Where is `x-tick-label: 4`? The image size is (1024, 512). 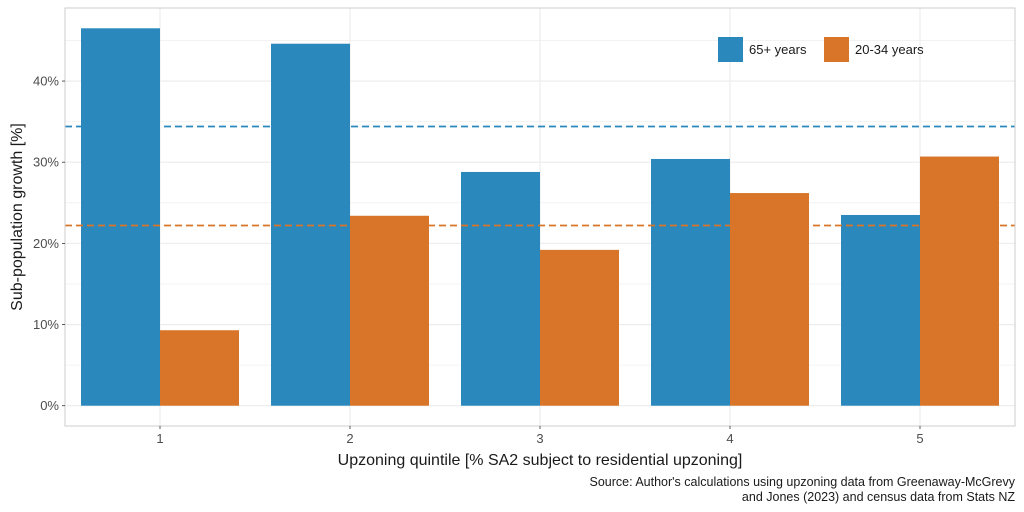 x-tick-label: 4 is located at coordinates (729, 438).